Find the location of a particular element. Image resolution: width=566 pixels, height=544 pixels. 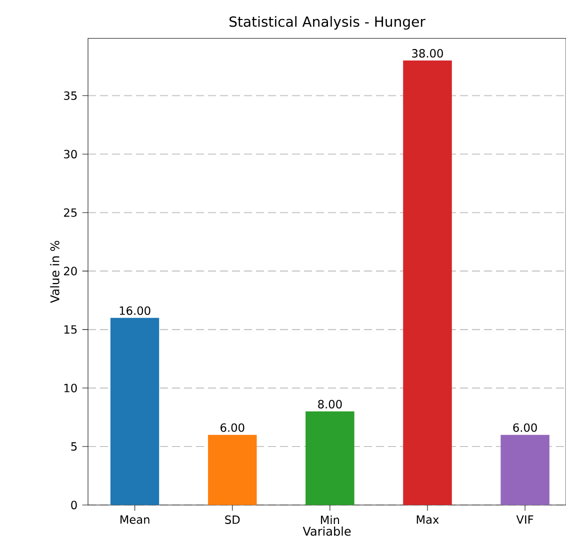

x-tick-label: SD is located at coordinates (232, 519).